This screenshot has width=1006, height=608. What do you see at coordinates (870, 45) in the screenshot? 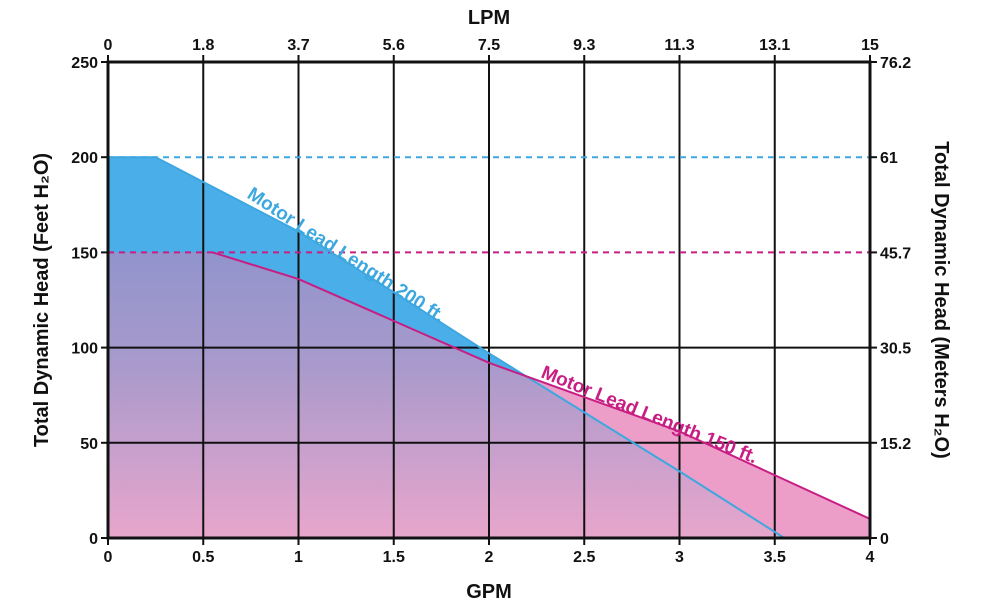
I see `x-top-tick-label: 15` at bounding box center [870, 45].